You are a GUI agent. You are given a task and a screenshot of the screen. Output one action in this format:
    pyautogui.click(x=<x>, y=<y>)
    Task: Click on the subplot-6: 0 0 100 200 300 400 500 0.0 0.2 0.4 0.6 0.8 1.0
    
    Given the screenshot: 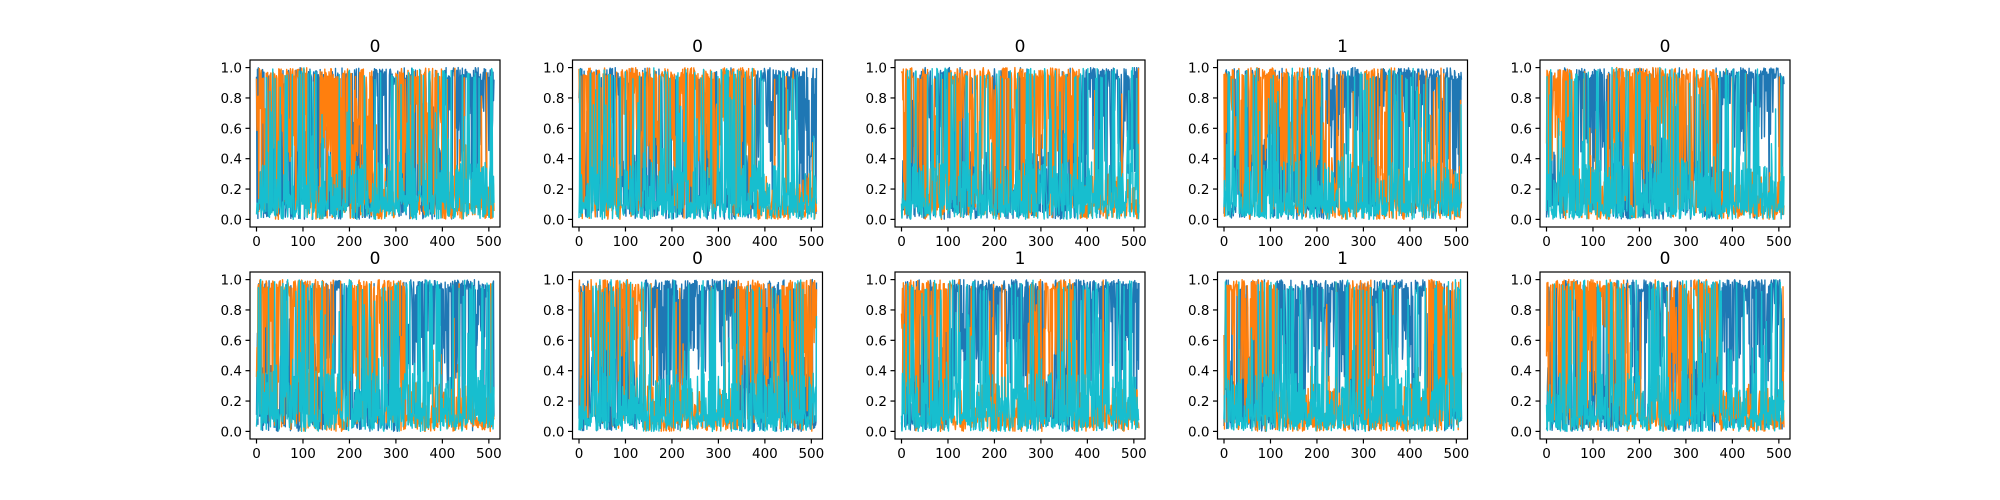 What is the action you would take?
    pyautogui.click(x=683, y=355)
    